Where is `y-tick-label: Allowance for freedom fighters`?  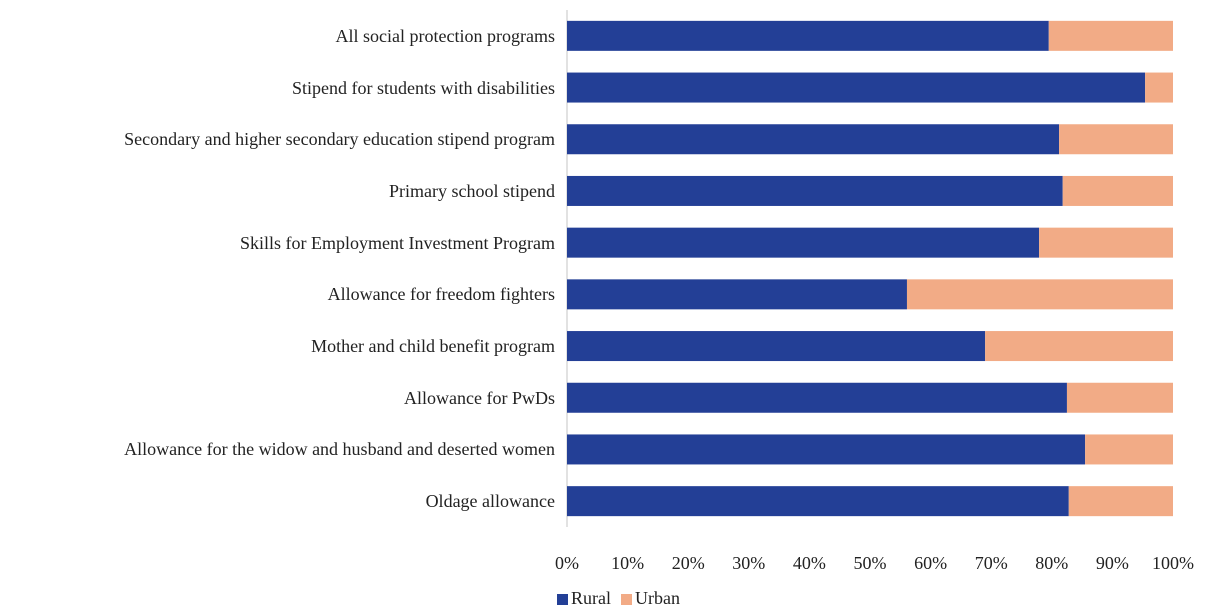 y-tick-label: Allowance for freedom fighters is located at coordinates (441, 294).